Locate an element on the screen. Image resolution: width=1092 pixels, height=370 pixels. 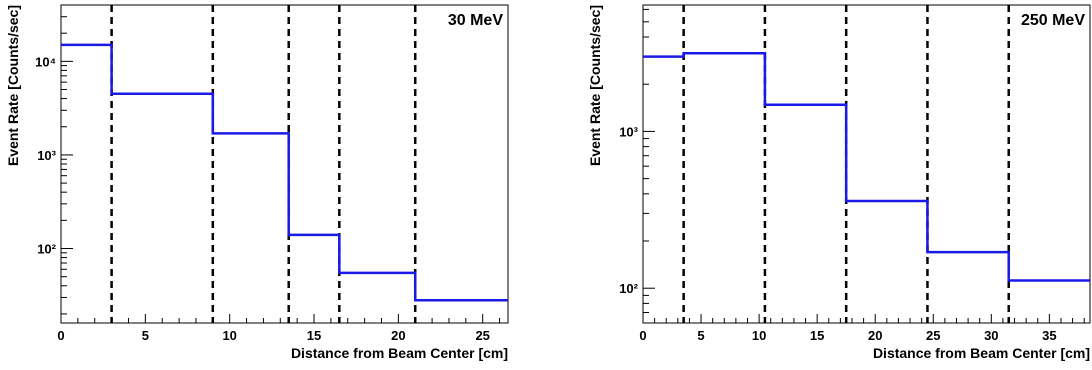
x-tick-label: 30 is located at coordinates (991, 335).